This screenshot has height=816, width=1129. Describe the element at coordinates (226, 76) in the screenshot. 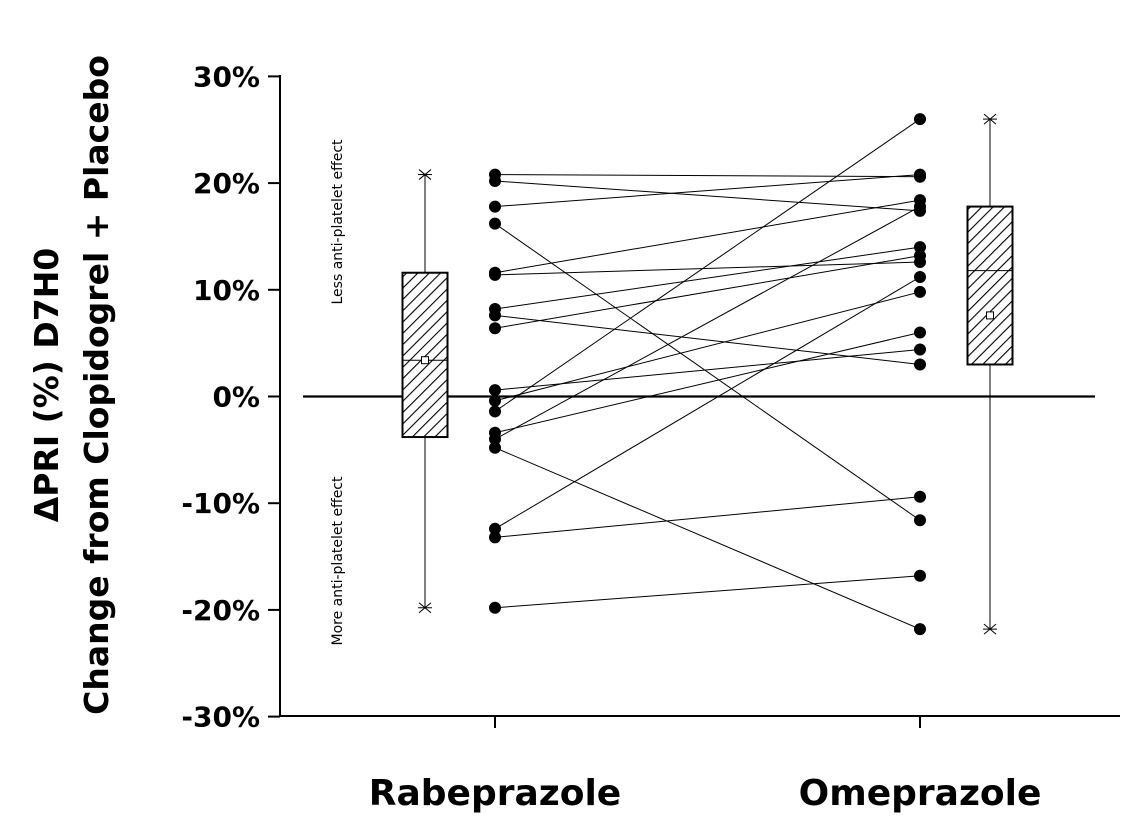

I see `y-tick-label: 30%` at that location.